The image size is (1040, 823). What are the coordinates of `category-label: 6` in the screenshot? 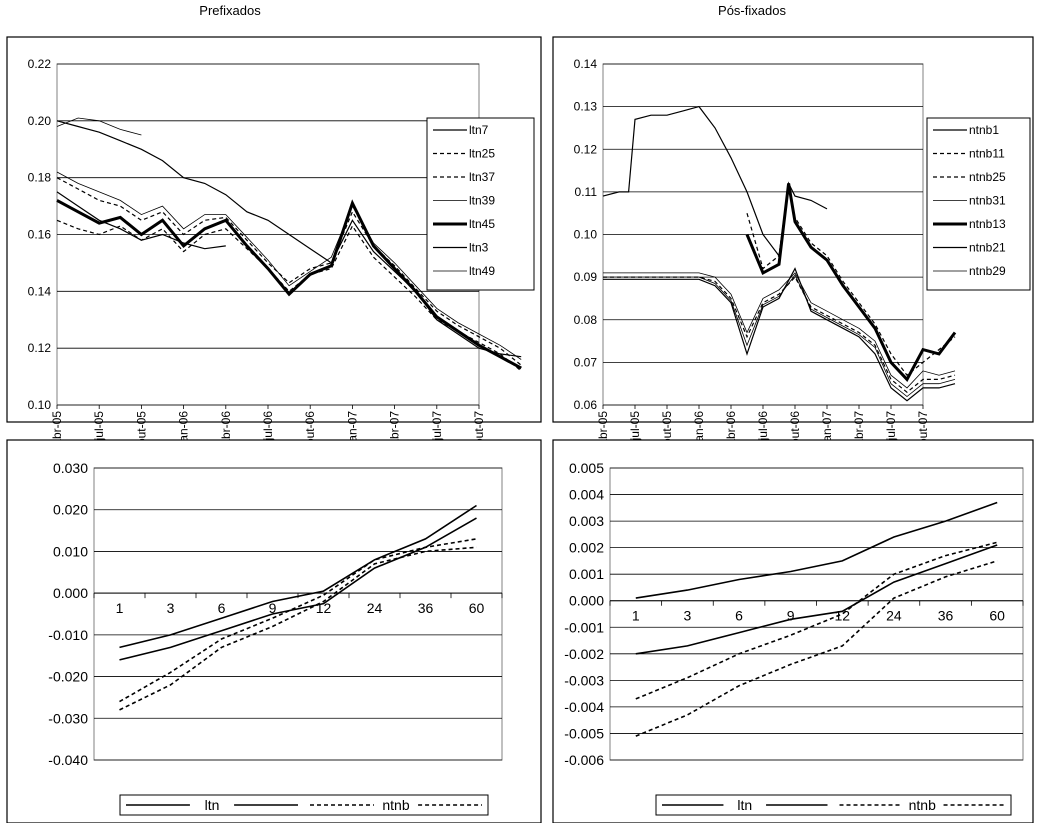 It's located at (739, 616).